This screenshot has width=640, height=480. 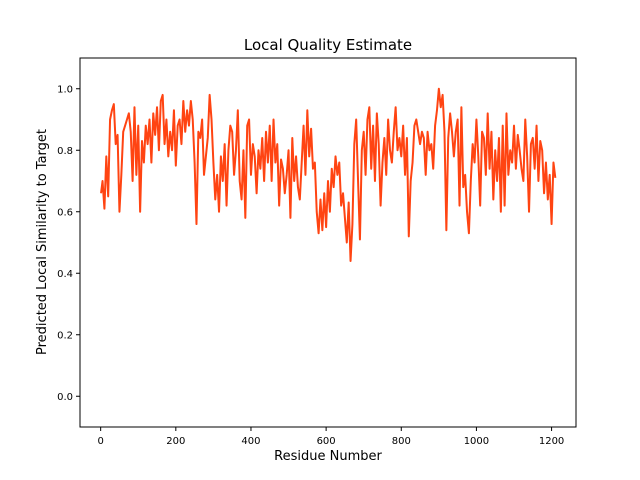 I want to click on y-tick-label: 0.0, so click(x=65, y=397).